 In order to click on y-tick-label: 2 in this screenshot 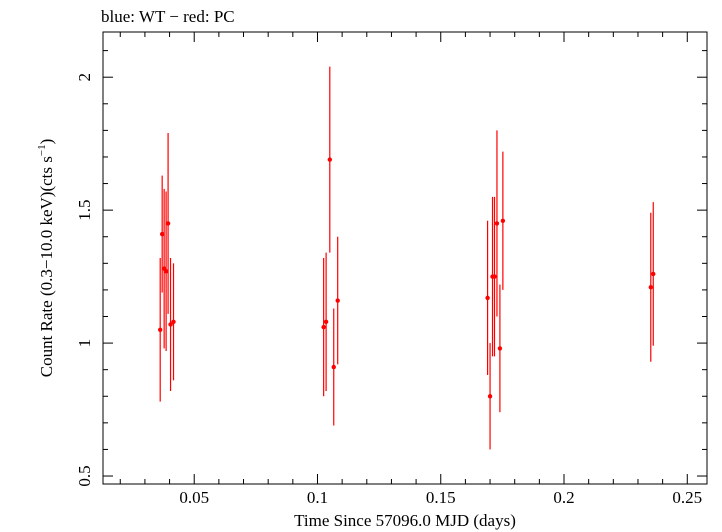, I will do `click(84, 77)`.